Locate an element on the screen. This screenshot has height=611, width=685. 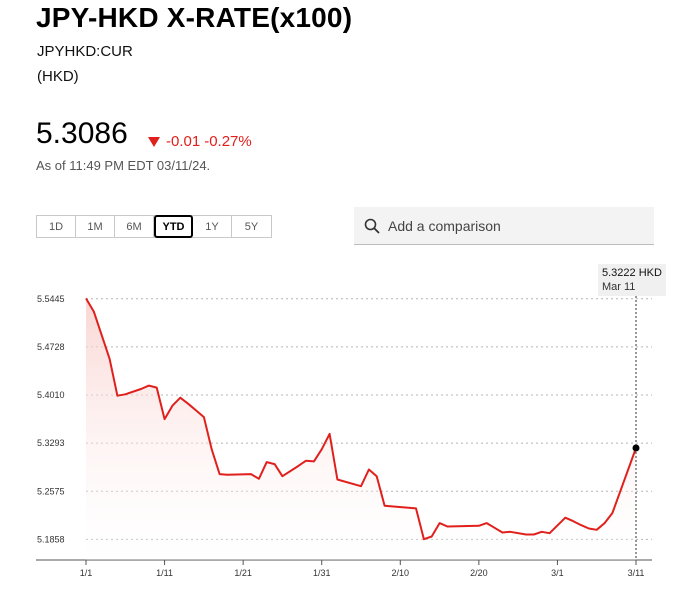
x-tick-label: 2/10 is located at coordinates (401, 573).